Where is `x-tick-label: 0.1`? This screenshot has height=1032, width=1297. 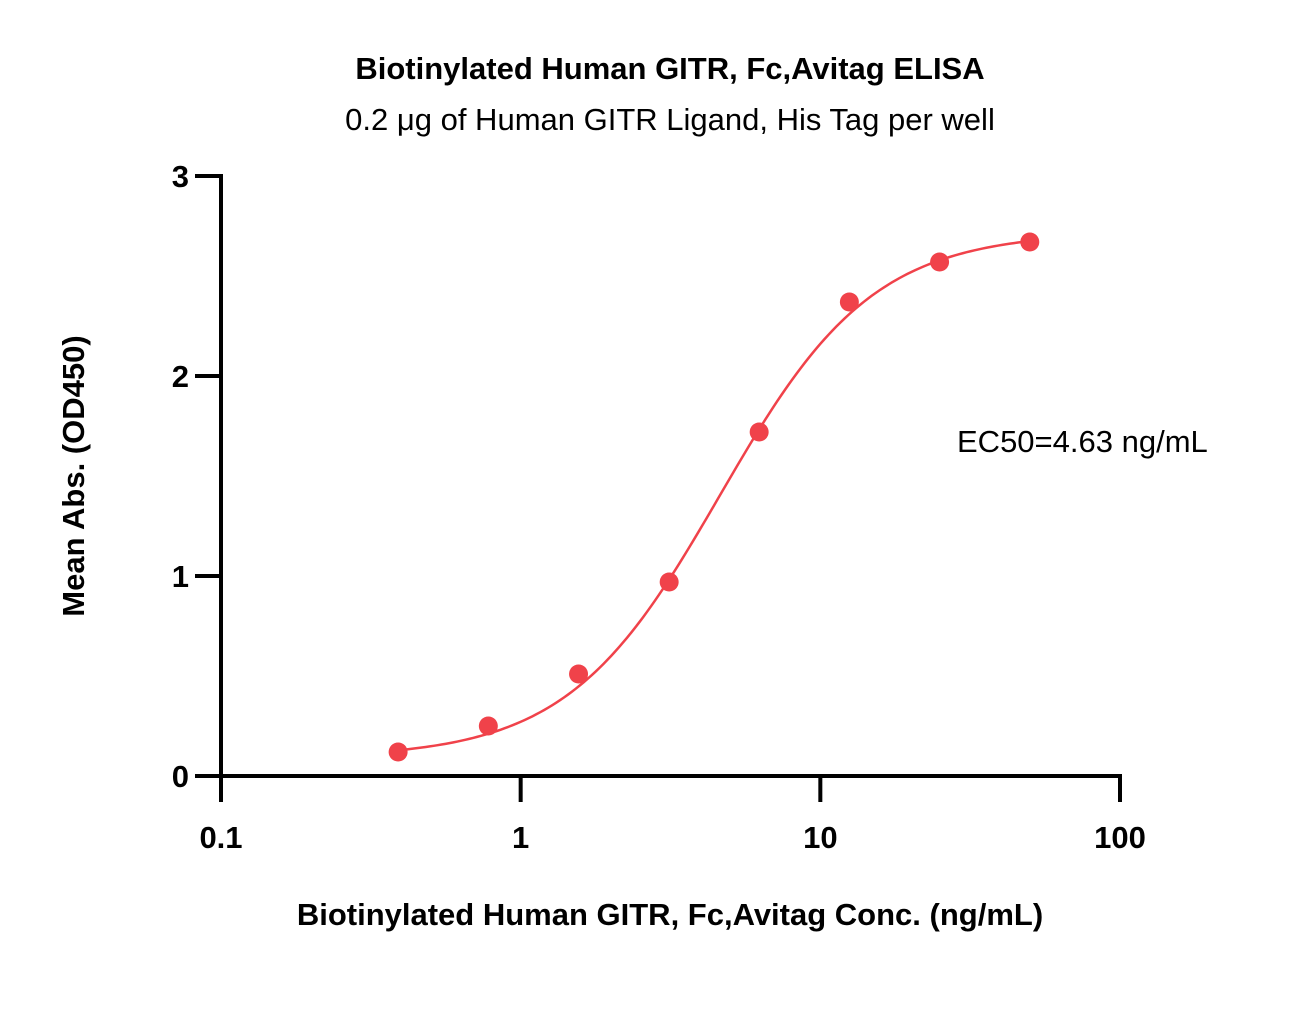 x-tick-label: 0.1 is located at coordinates (220, 837).